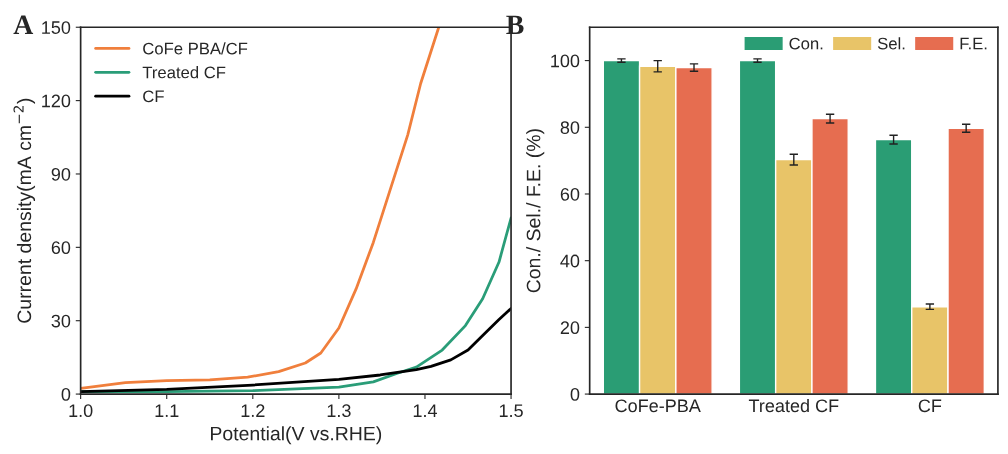 The width and height of the screenshot is (1008, 454). Describe the element at coordinates (891, 43) in the screenshot. I see `legend-label: Sel.` at that location.